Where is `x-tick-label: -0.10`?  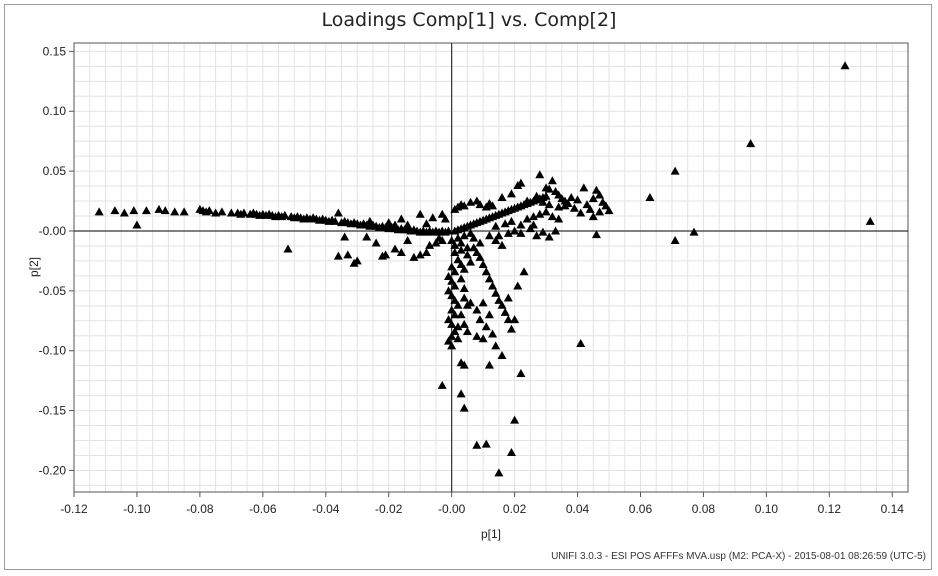 x-tick-label: -0.10 is located at coordinates (137, 509).